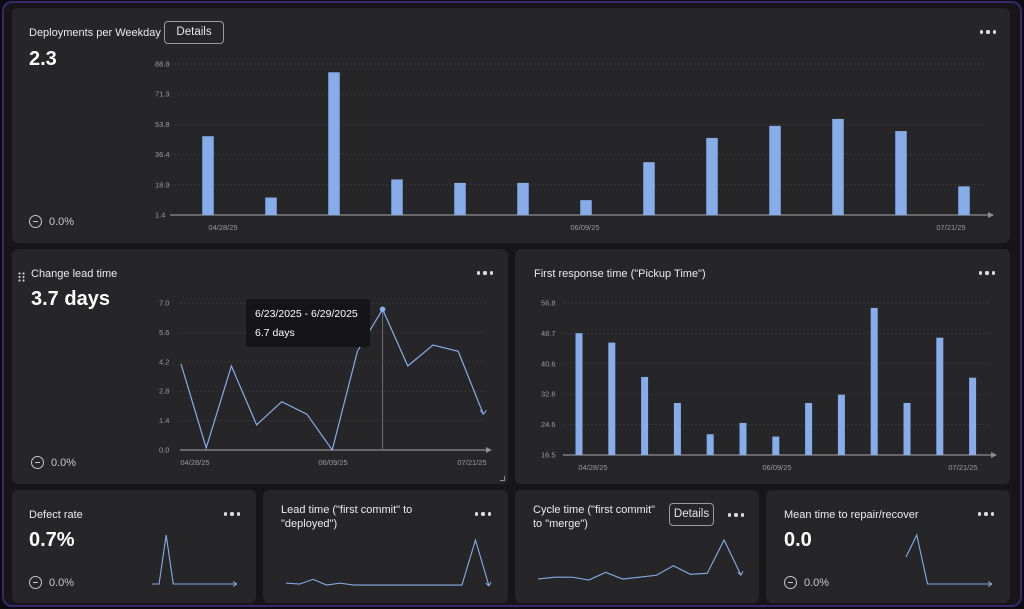  Describe the element at coordinates (502, 478) in the screenshot. I see `resize-handle` at that location.